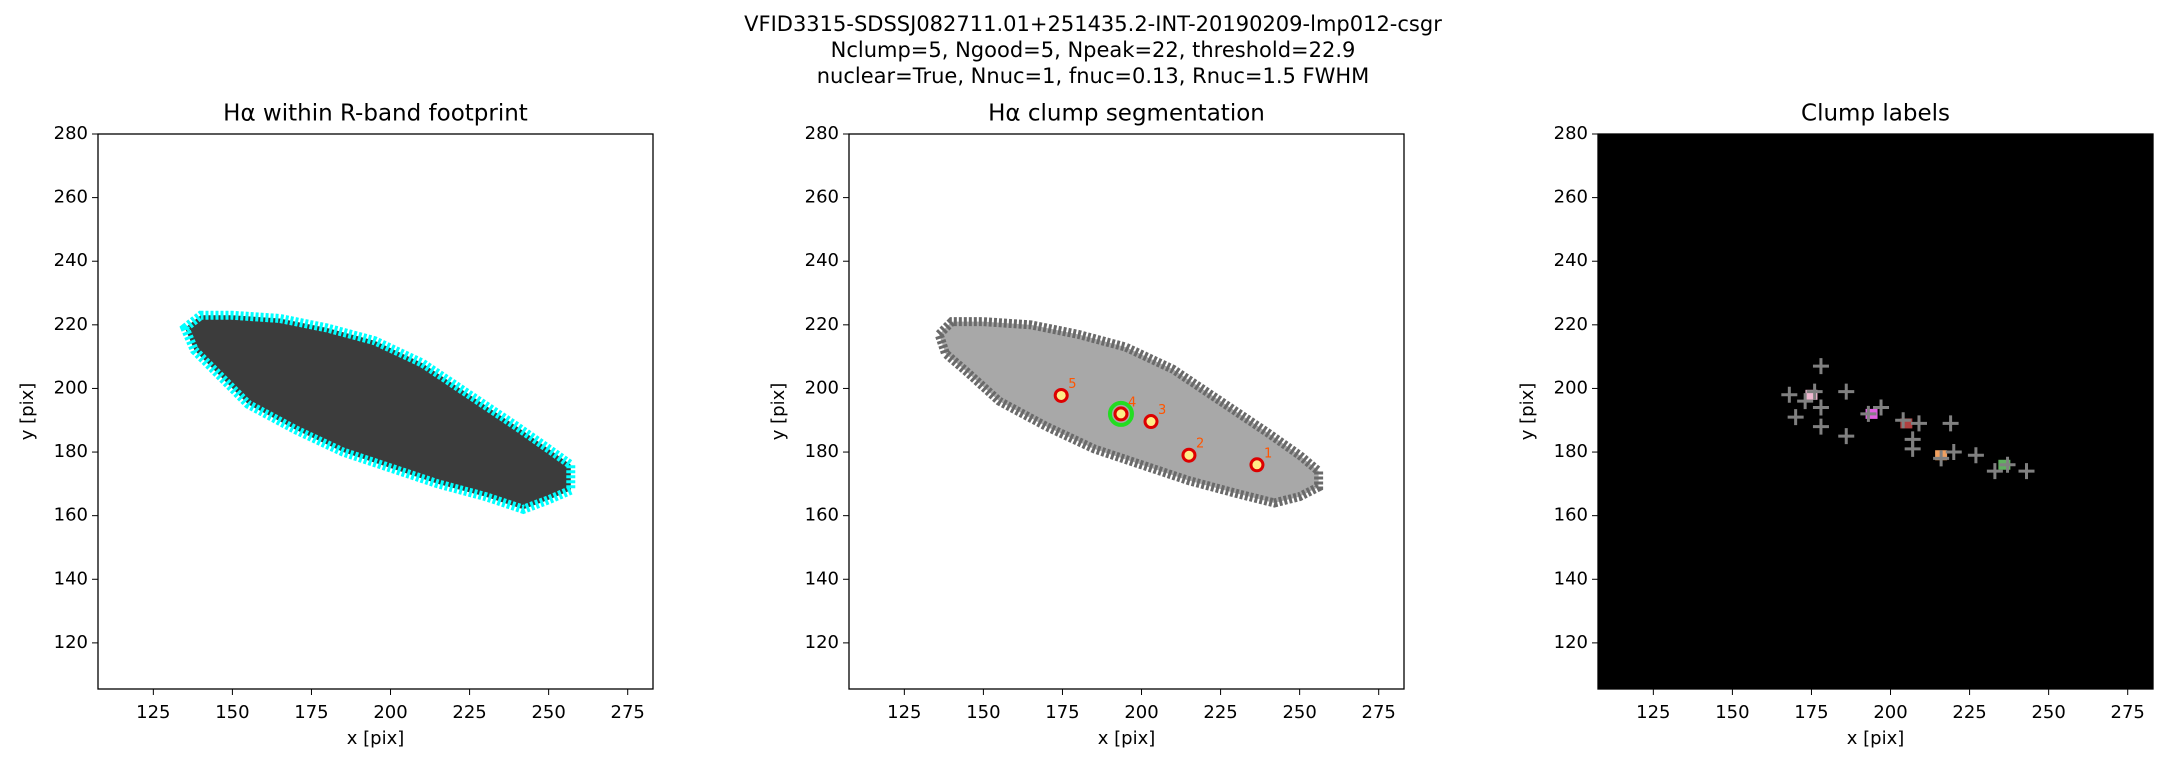 The image size is (2168, 767). Describe the element at coordinates (1875, 114) in the screenshot. I see `axes-title: Clump labels` at that location.